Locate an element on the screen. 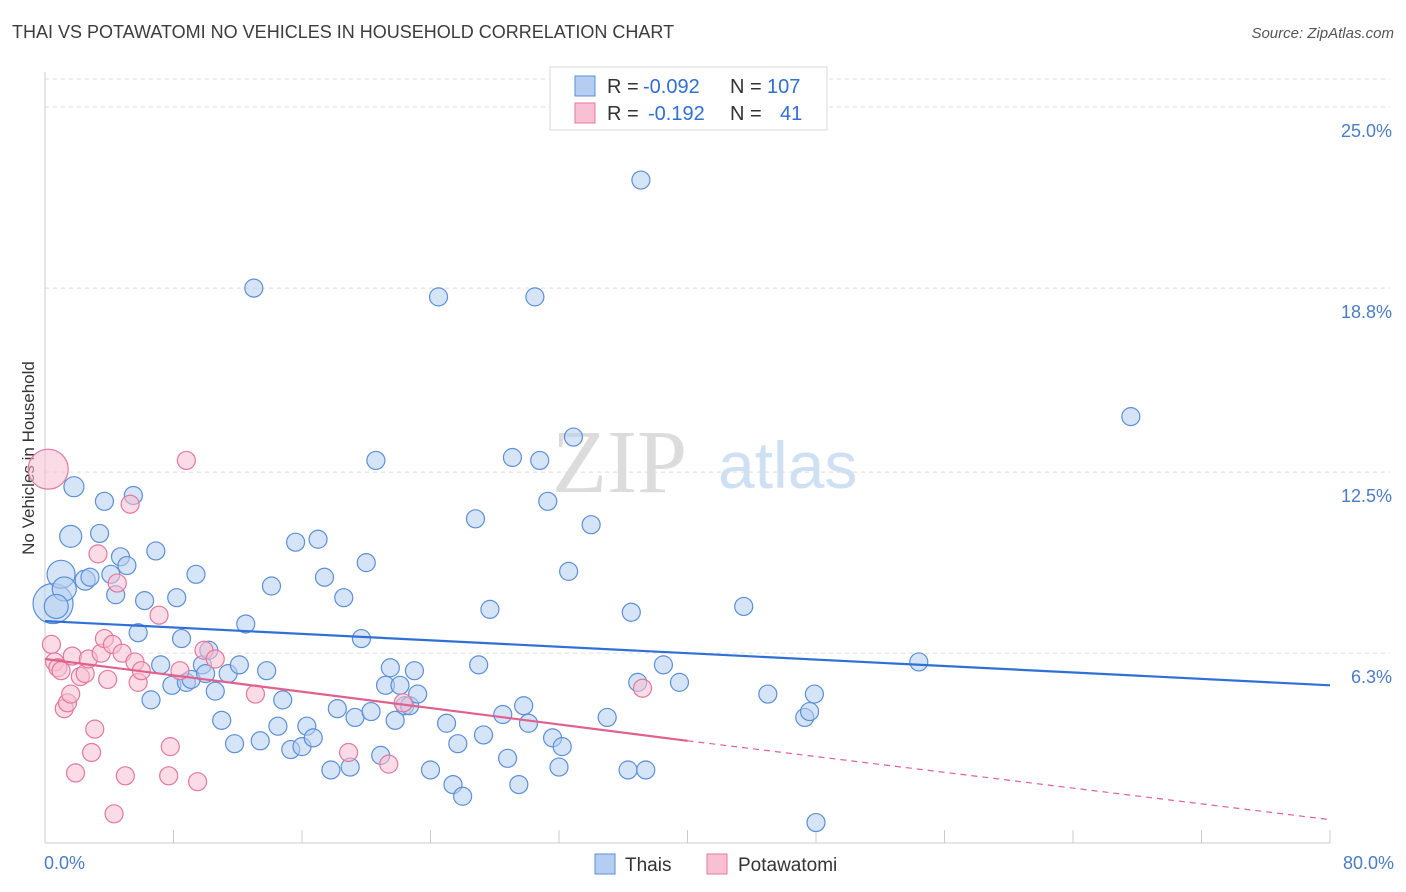 The width and height of the screenshot is (1406, 892). x-tick-label-min: 0.0% is located at coordinates (64, 863).